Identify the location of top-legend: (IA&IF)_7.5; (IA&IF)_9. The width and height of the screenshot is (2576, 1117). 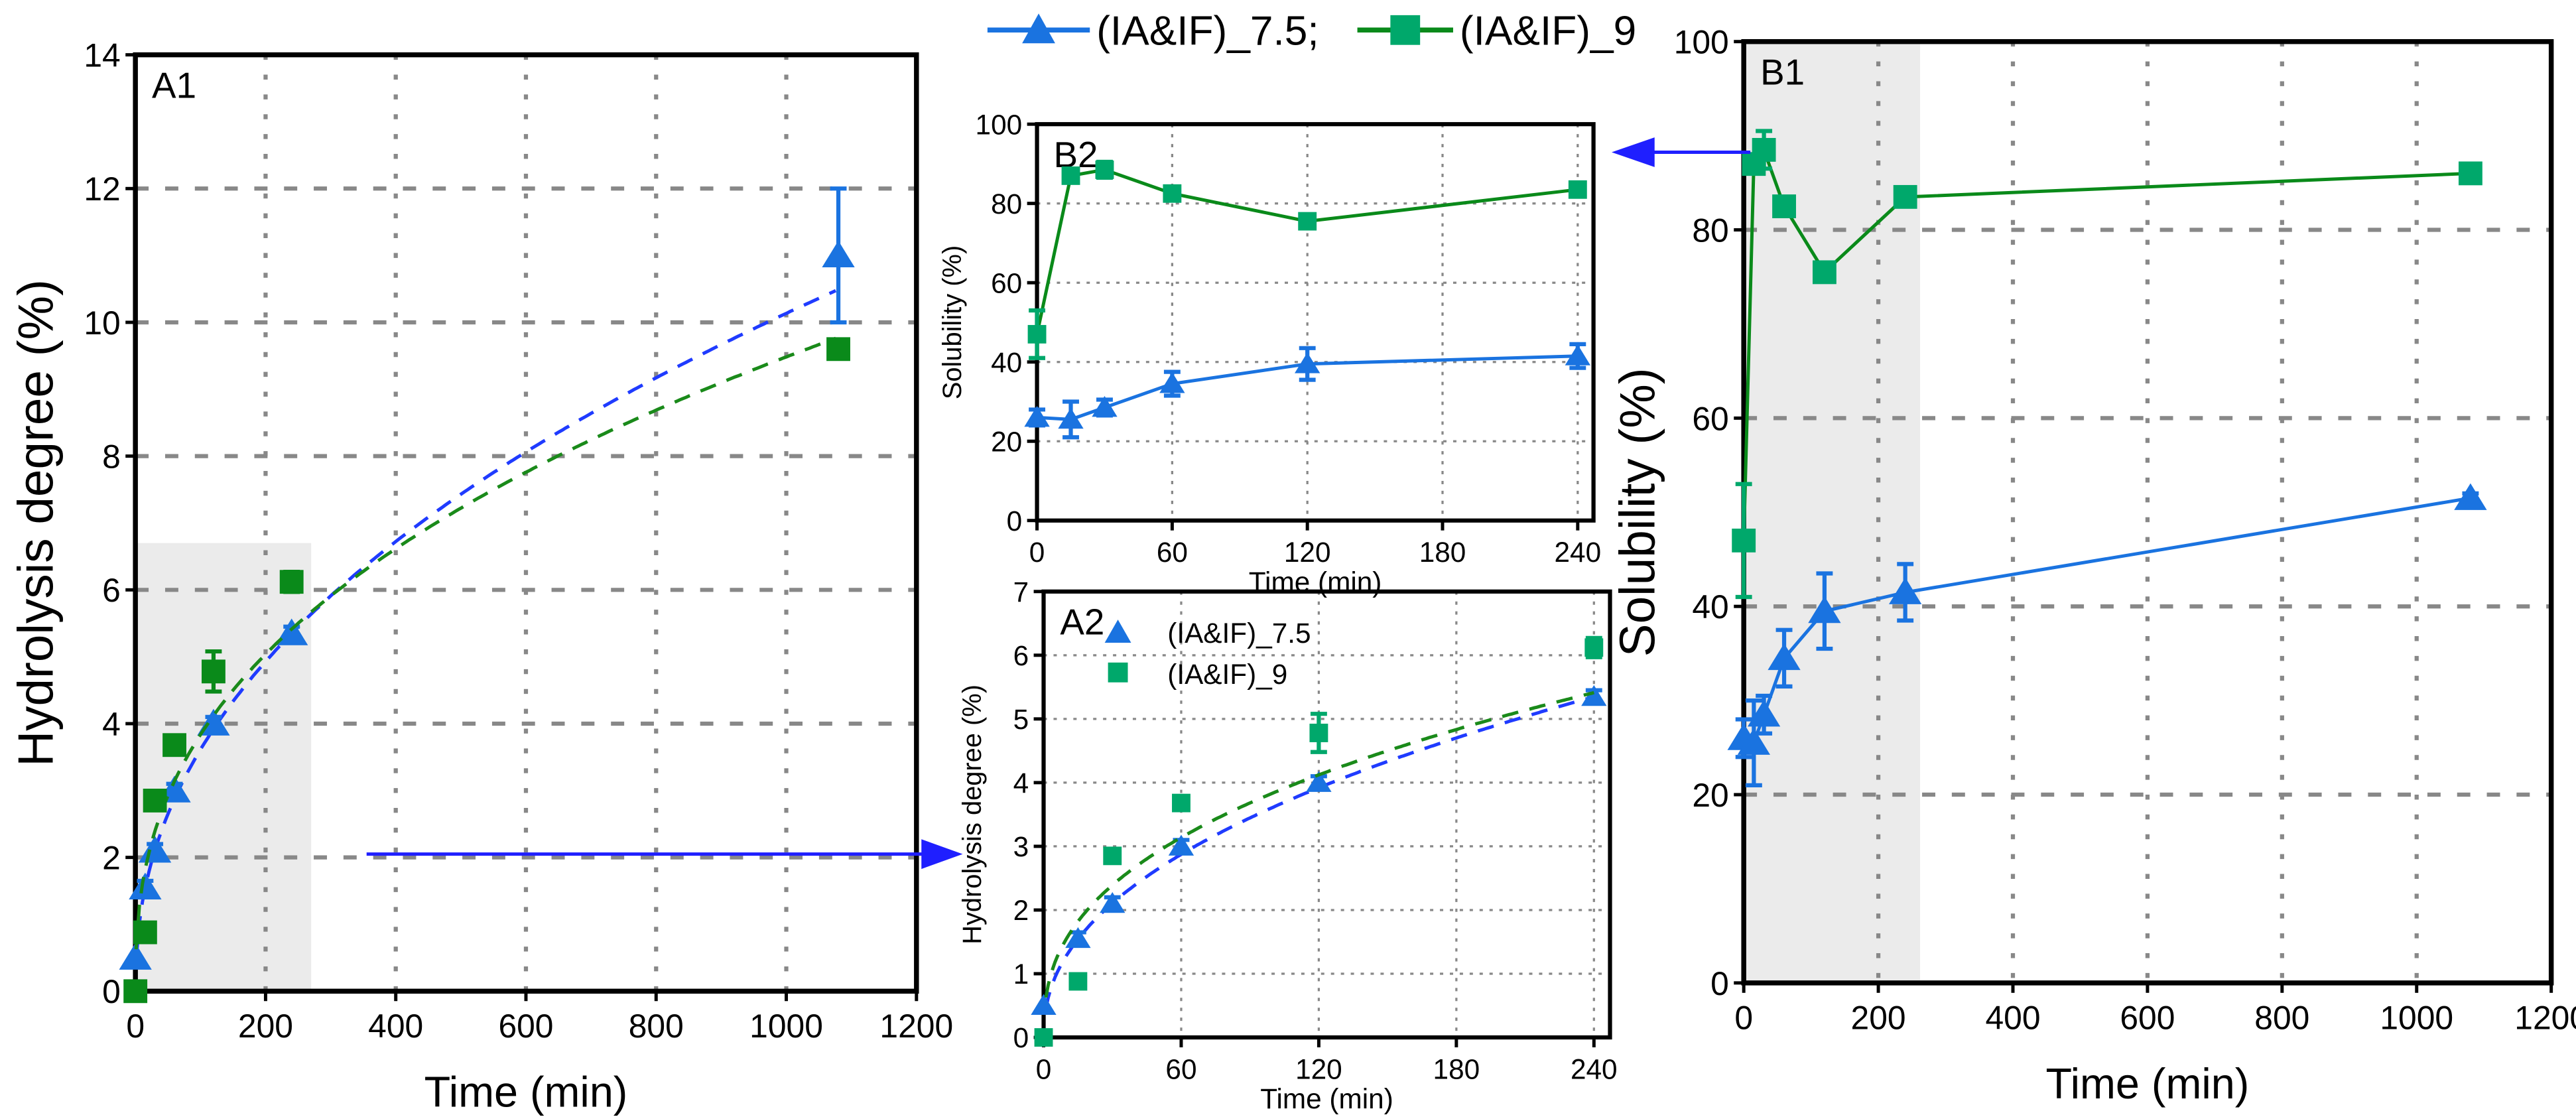
(1312, 32).